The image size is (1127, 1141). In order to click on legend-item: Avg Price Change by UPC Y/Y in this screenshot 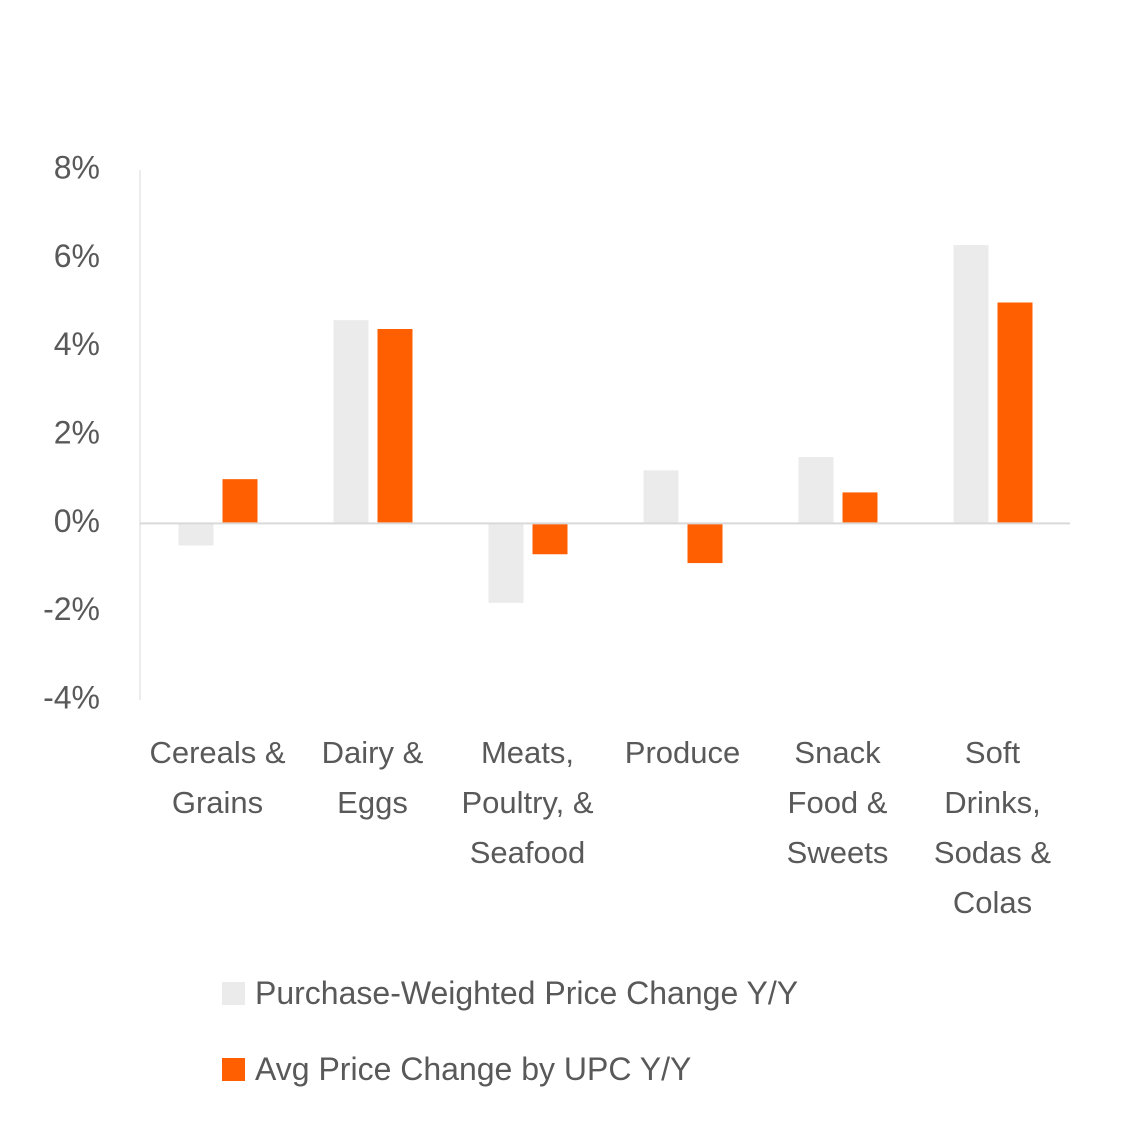, I will do `click(456, 1069)`.